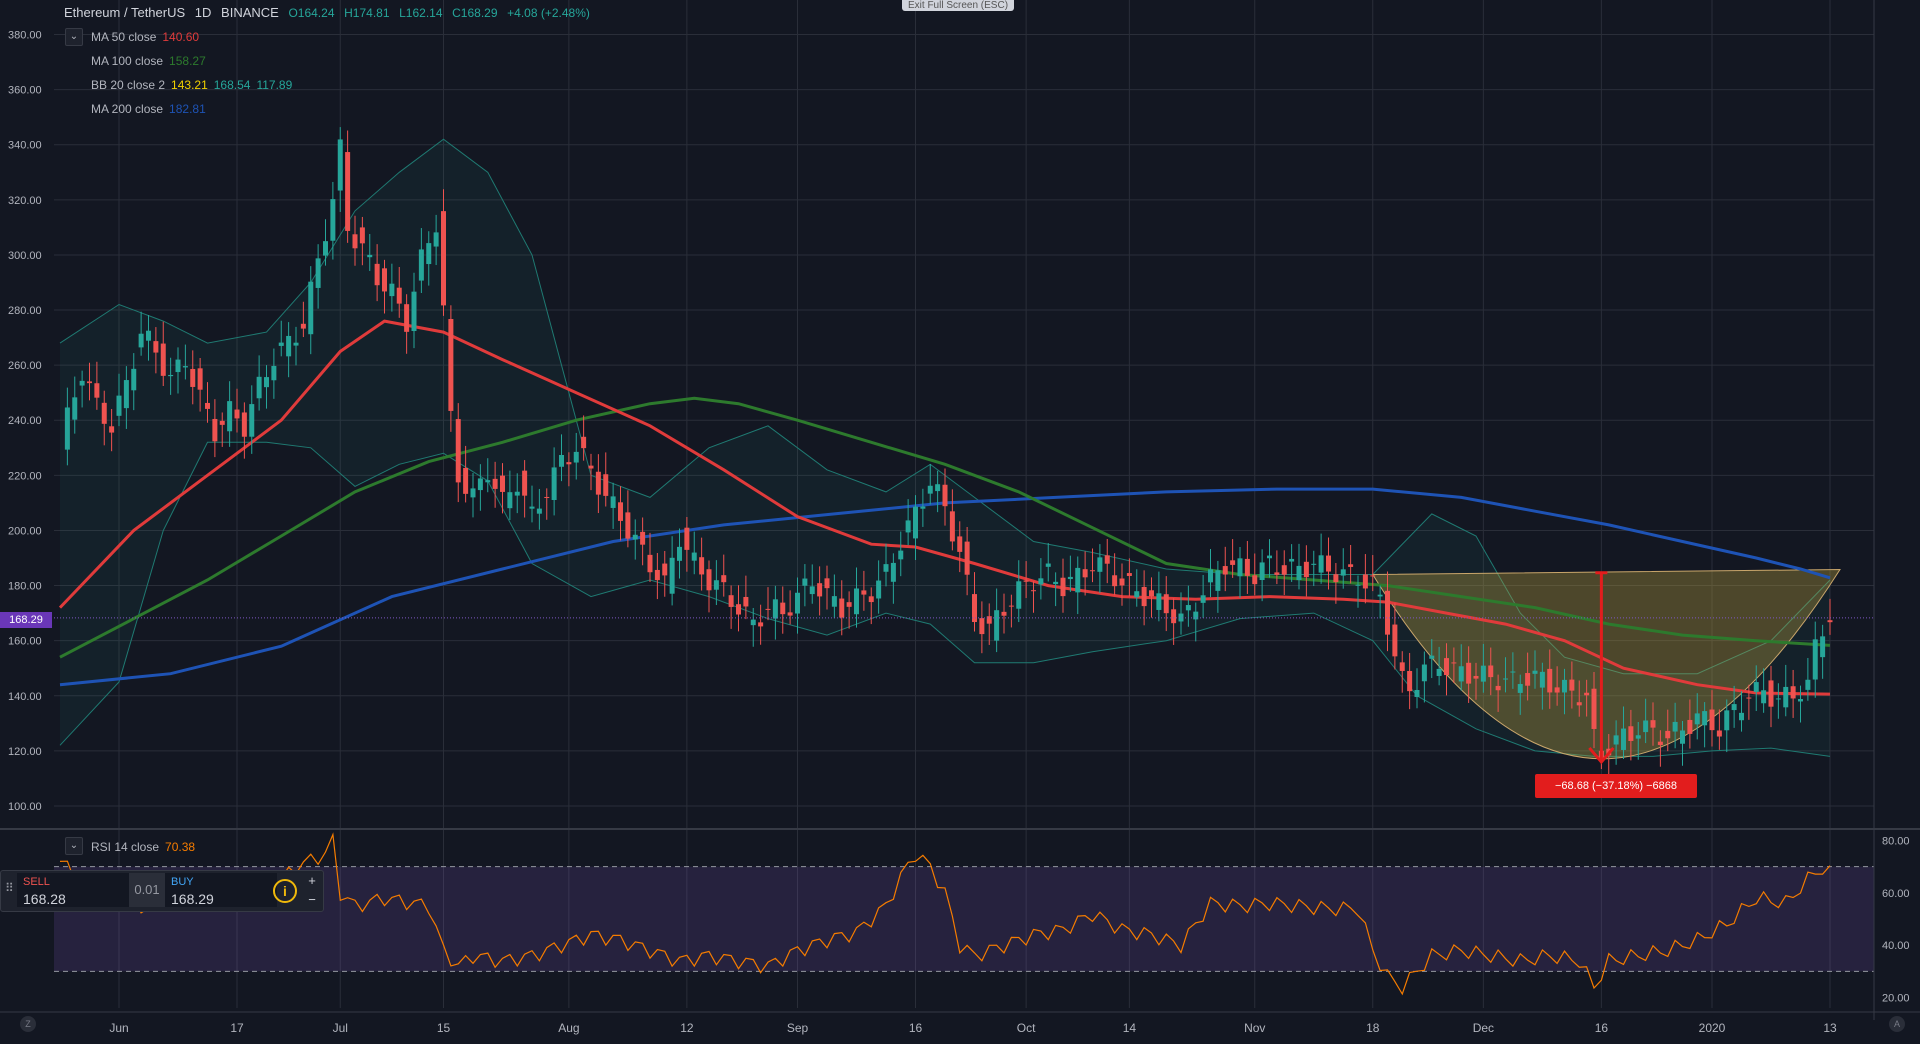 The height and width of the screenshot is (1044, 1920). Describe the element at coordinates (124, 37) in the screenshot. I see `ma50-label: MA 50 close` at that location.